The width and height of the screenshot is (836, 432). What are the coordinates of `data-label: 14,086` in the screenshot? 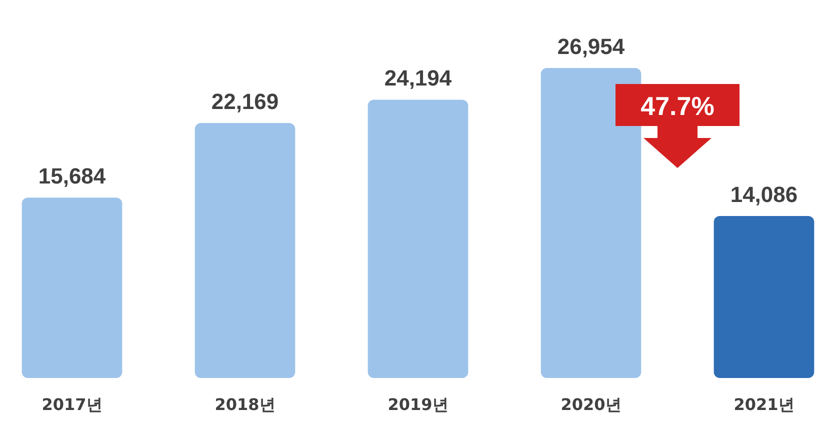 It's located at (764, 194).